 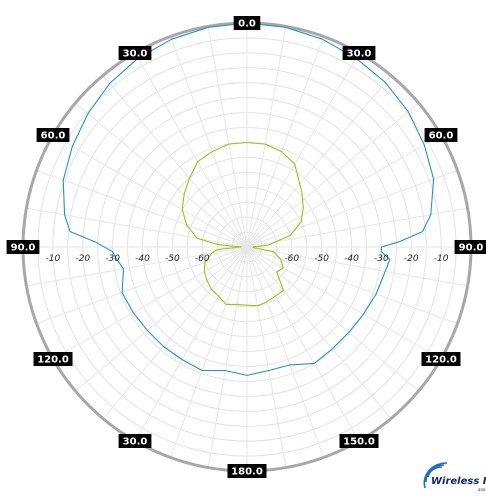 I want to click on angle-tick-label: 150.0, so click(x=359, y=440).